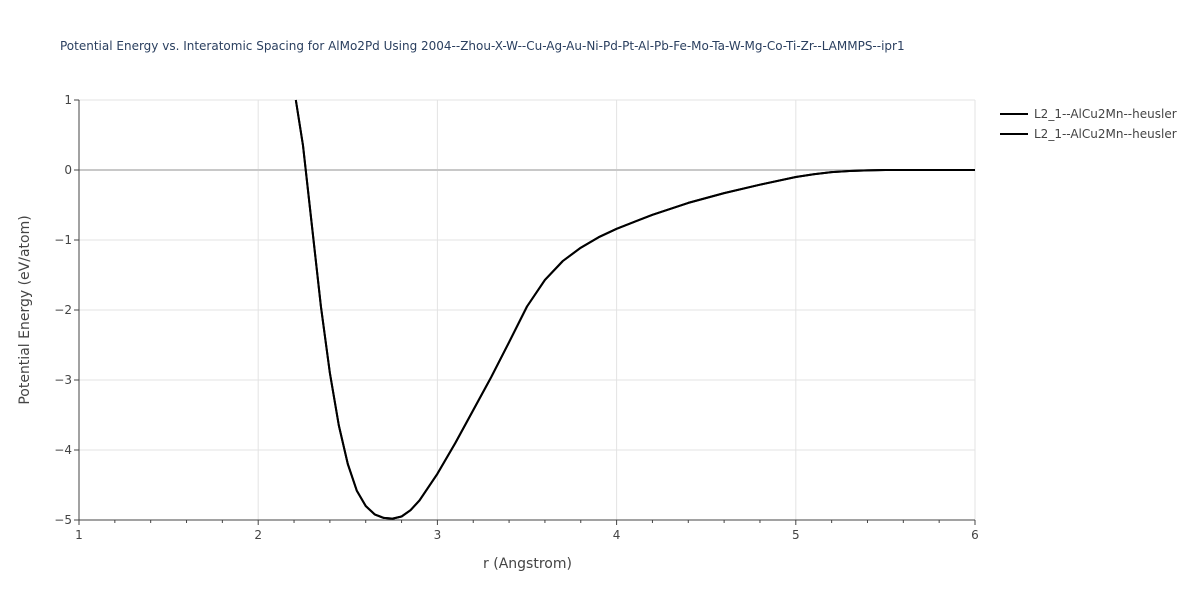 The image size is (1200, 600). What do you see at coordinates (527, 564) in the screenshot?
I see `x-axis-title: r (Angstrom)` at bounding box center [527, 564].